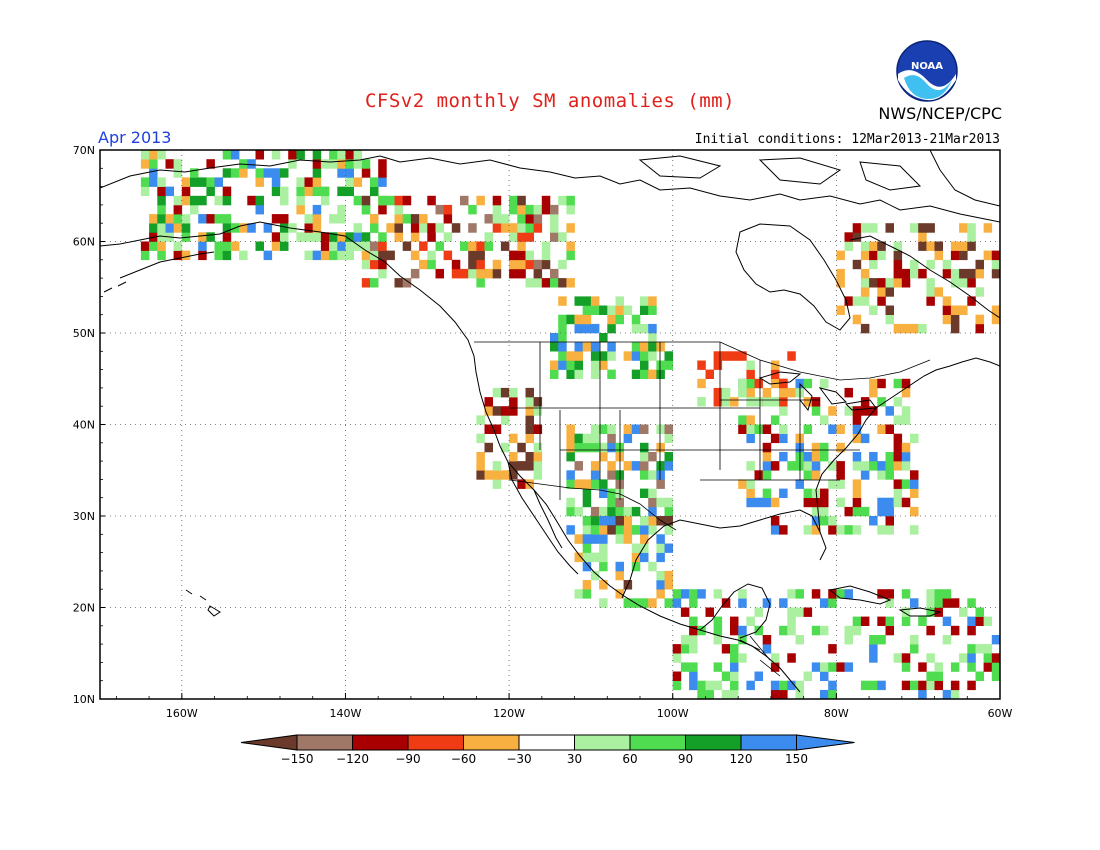 The width and height of the screenshot is (1100, 850). Describe the element at coordinates (768, 742) in the screenshot. I see `colorbar-segment` at that location.